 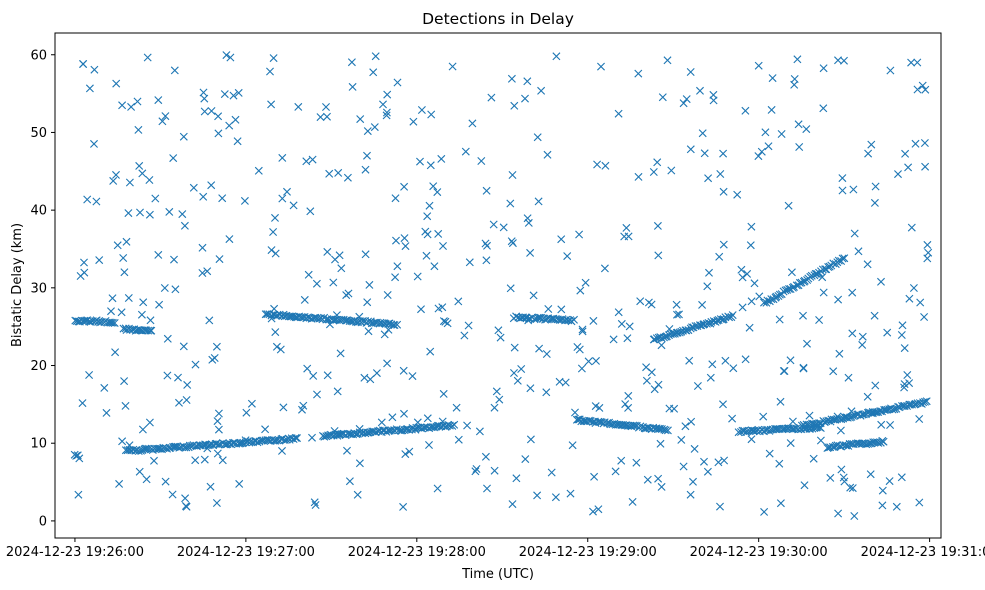 I want to click on x-tick-label: 2024-12-23 19:29:00, so click(x=588, y=552).